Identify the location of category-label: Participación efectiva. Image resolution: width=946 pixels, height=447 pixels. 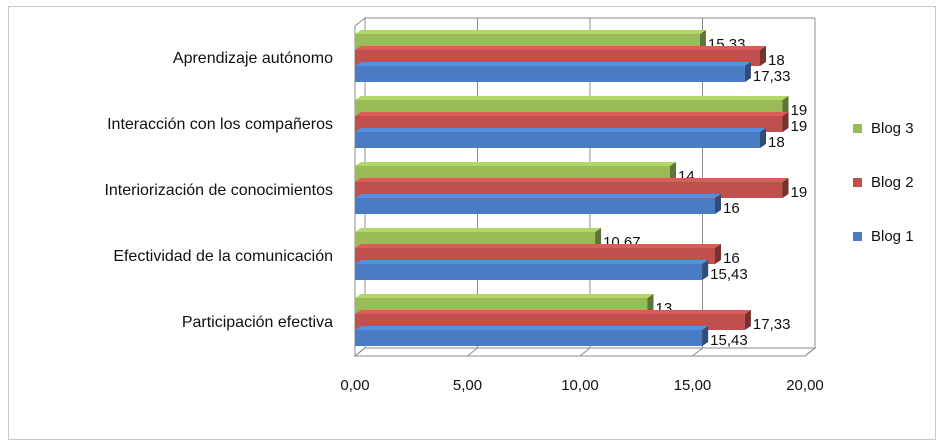
(257, 322).